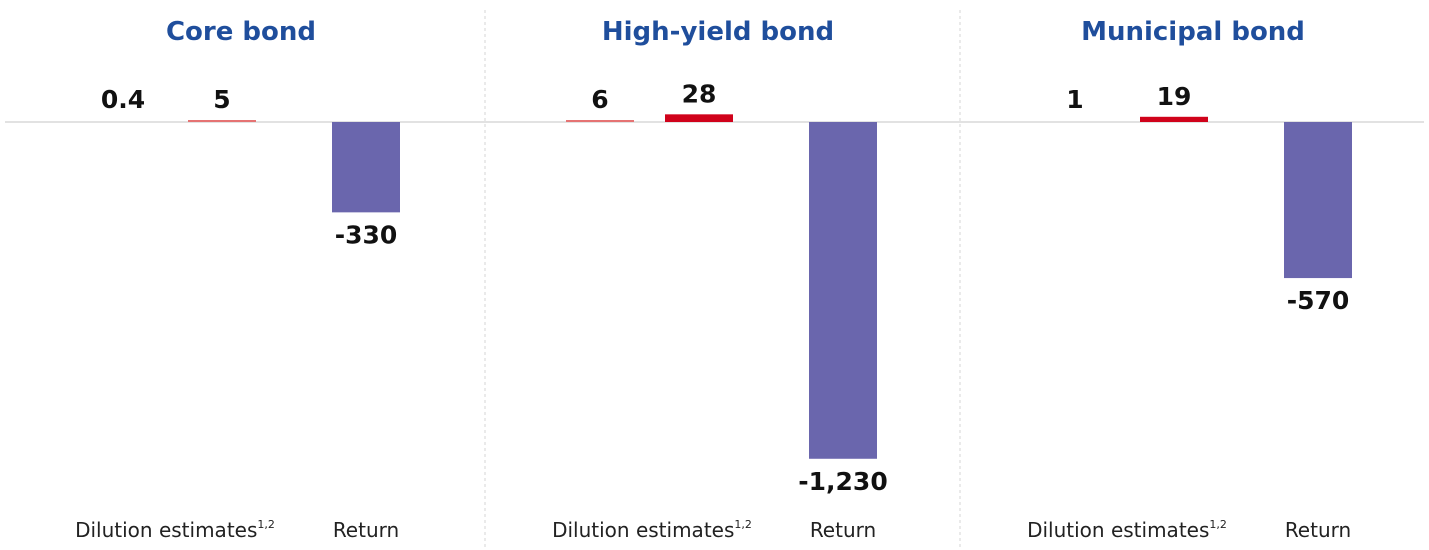 This screenshot has width=1429, height=550. I want to click on dilution-value-label: 19, so click(1174, 96).